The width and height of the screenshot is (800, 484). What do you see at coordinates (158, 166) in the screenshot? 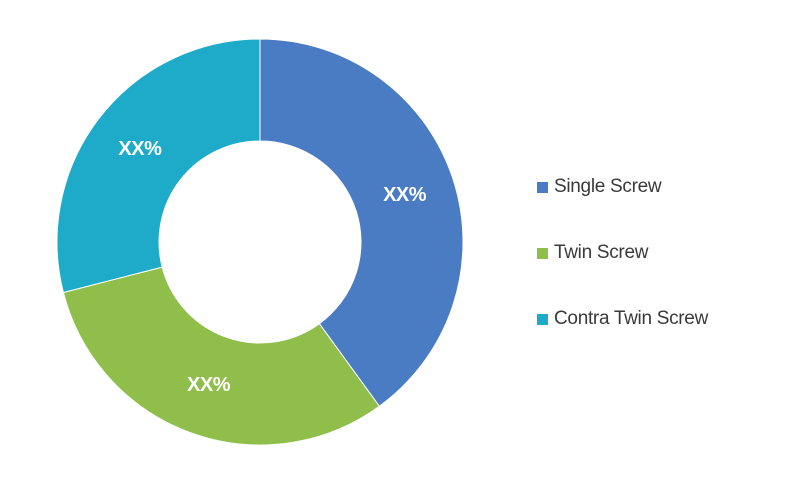
I see `slice-contra-twin-screw` at bounding box center [158, 166].